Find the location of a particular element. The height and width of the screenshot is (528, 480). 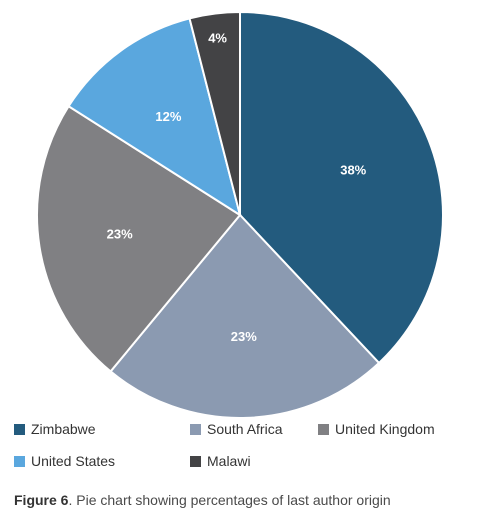

legend-item-united-kingdom: United Kingdom is located at coordinates (376, 429).